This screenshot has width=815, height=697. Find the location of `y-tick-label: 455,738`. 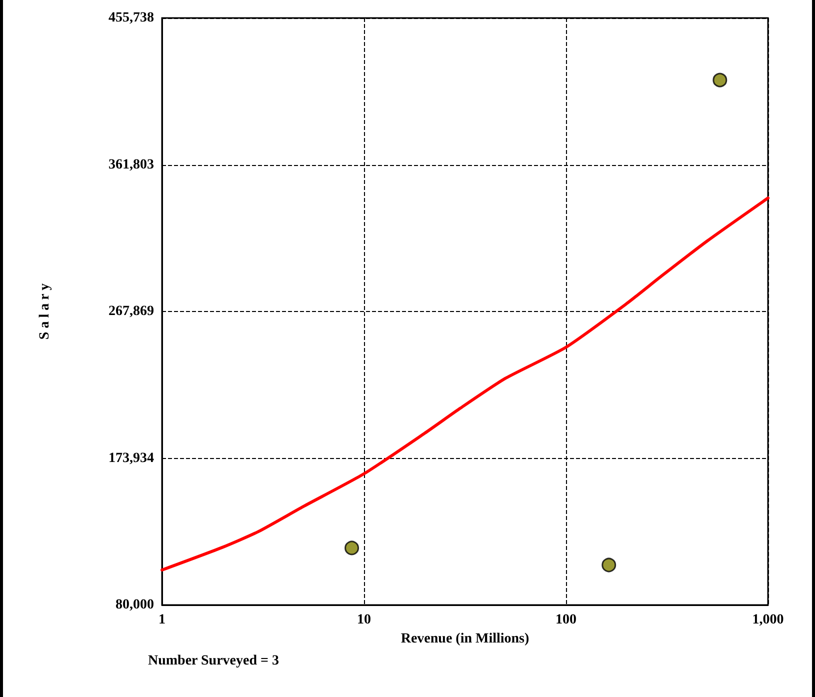

y-tick-label: 455,738 is located at coordinates (131, 18).